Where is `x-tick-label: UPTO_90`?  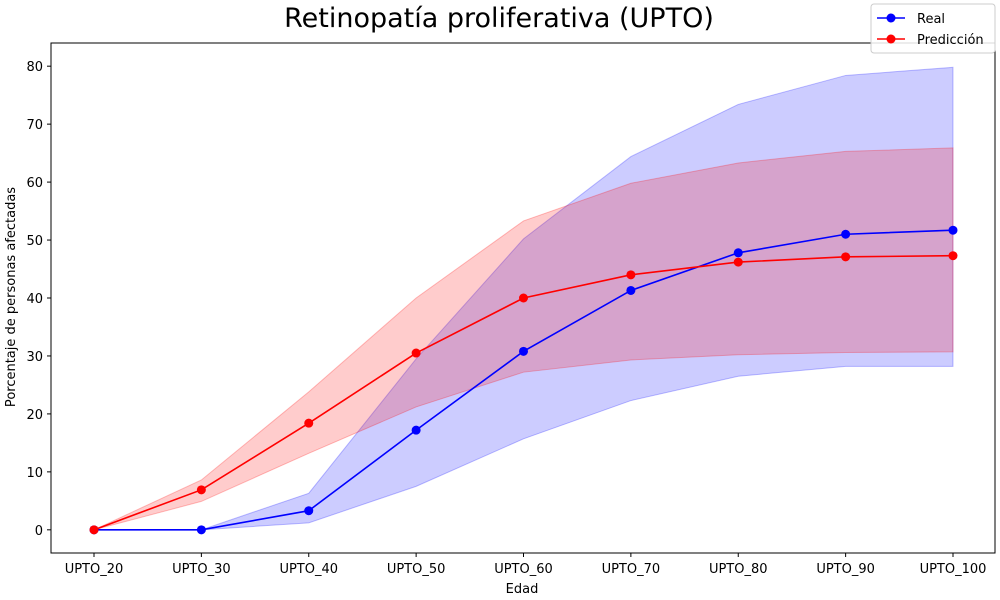 x-tick-label: UPTO_90 is located at coordinates (845, 569).